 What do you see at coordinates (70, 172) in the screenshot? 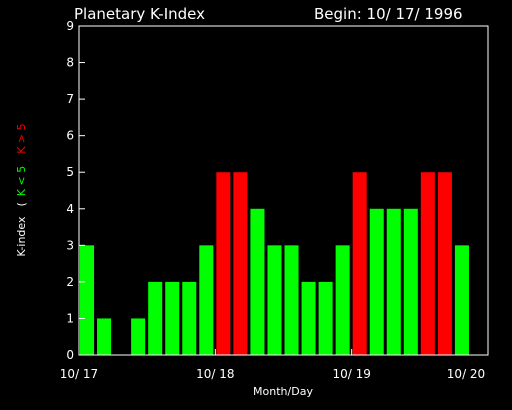
I see `y-tick-label: 5` at bounding box center [70, 172].